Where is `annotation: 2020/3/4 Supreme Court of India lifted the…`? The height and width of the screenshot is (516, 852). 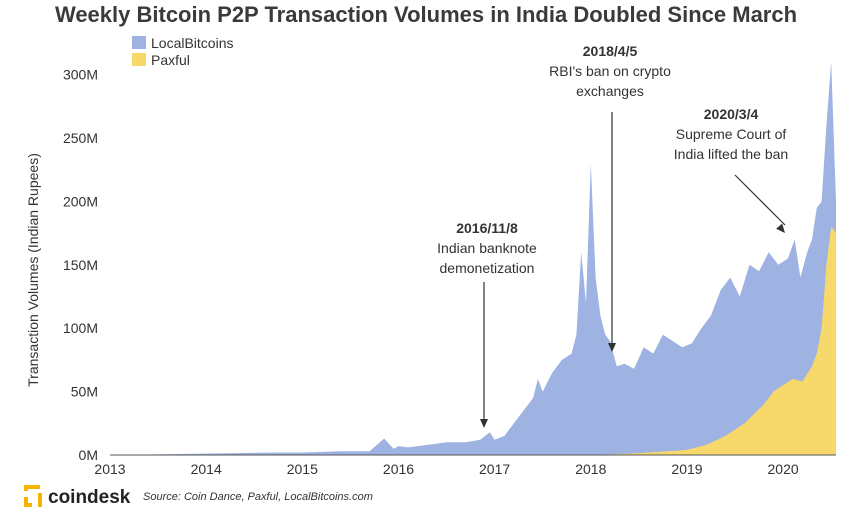 annotation: 2020/3/4 Supreme Court of India lifted the… is located at coordinates (731, 169).